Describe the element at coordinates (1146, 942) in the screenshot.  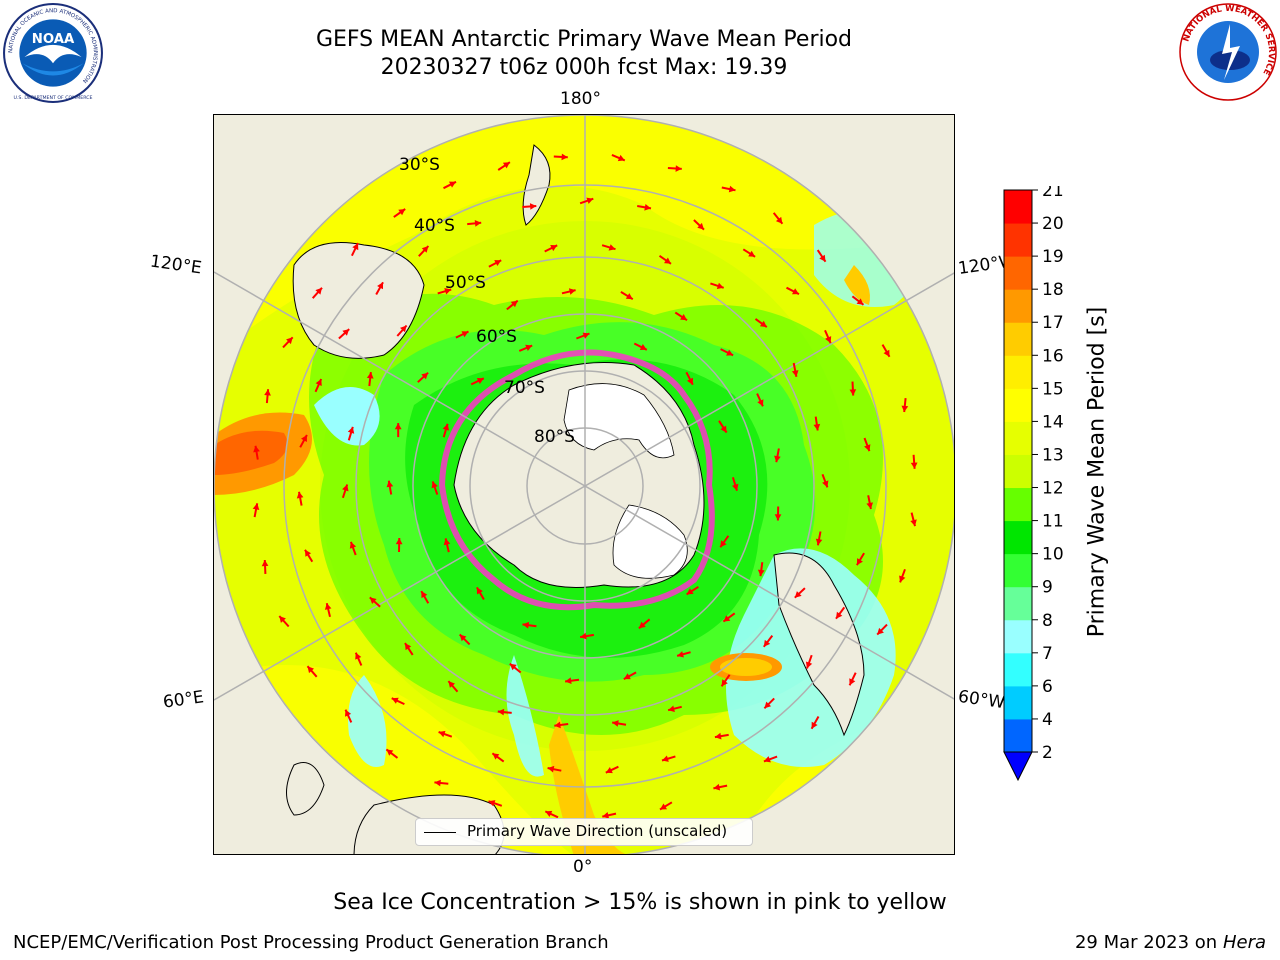
I see `footer-date-text: 29 Mar 2023 on` at that location.